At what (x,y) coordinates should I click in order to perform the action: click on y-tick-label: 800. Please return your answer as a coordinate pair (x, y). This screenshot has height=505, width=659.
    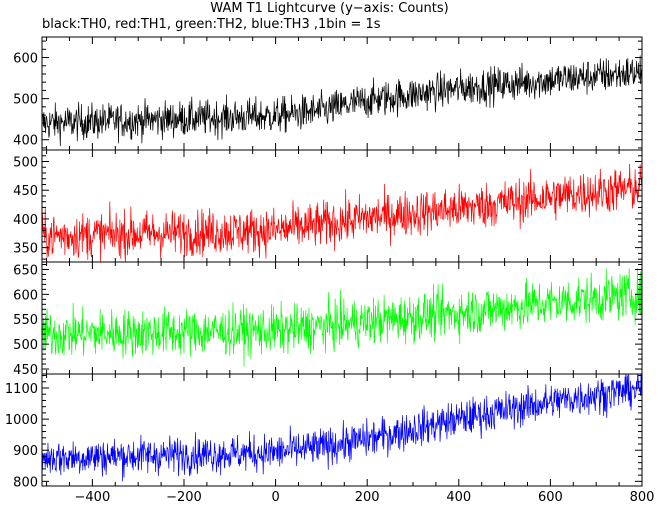
    Looking at the image, I should click on (25, 482).